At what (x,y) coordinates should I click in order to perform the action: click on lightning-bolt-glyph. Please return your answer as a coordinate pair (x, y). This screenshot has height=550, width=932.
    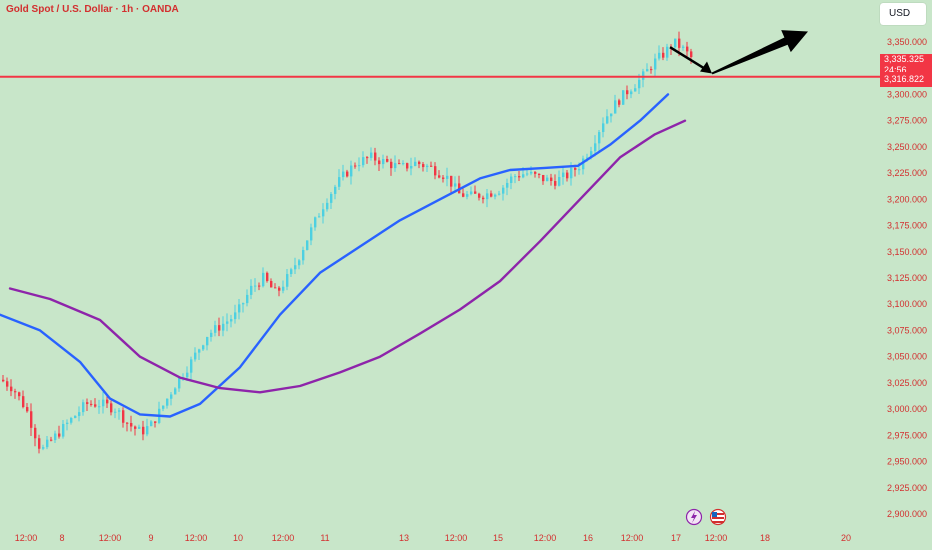
    Looking at the image, I should click on (694, 517).